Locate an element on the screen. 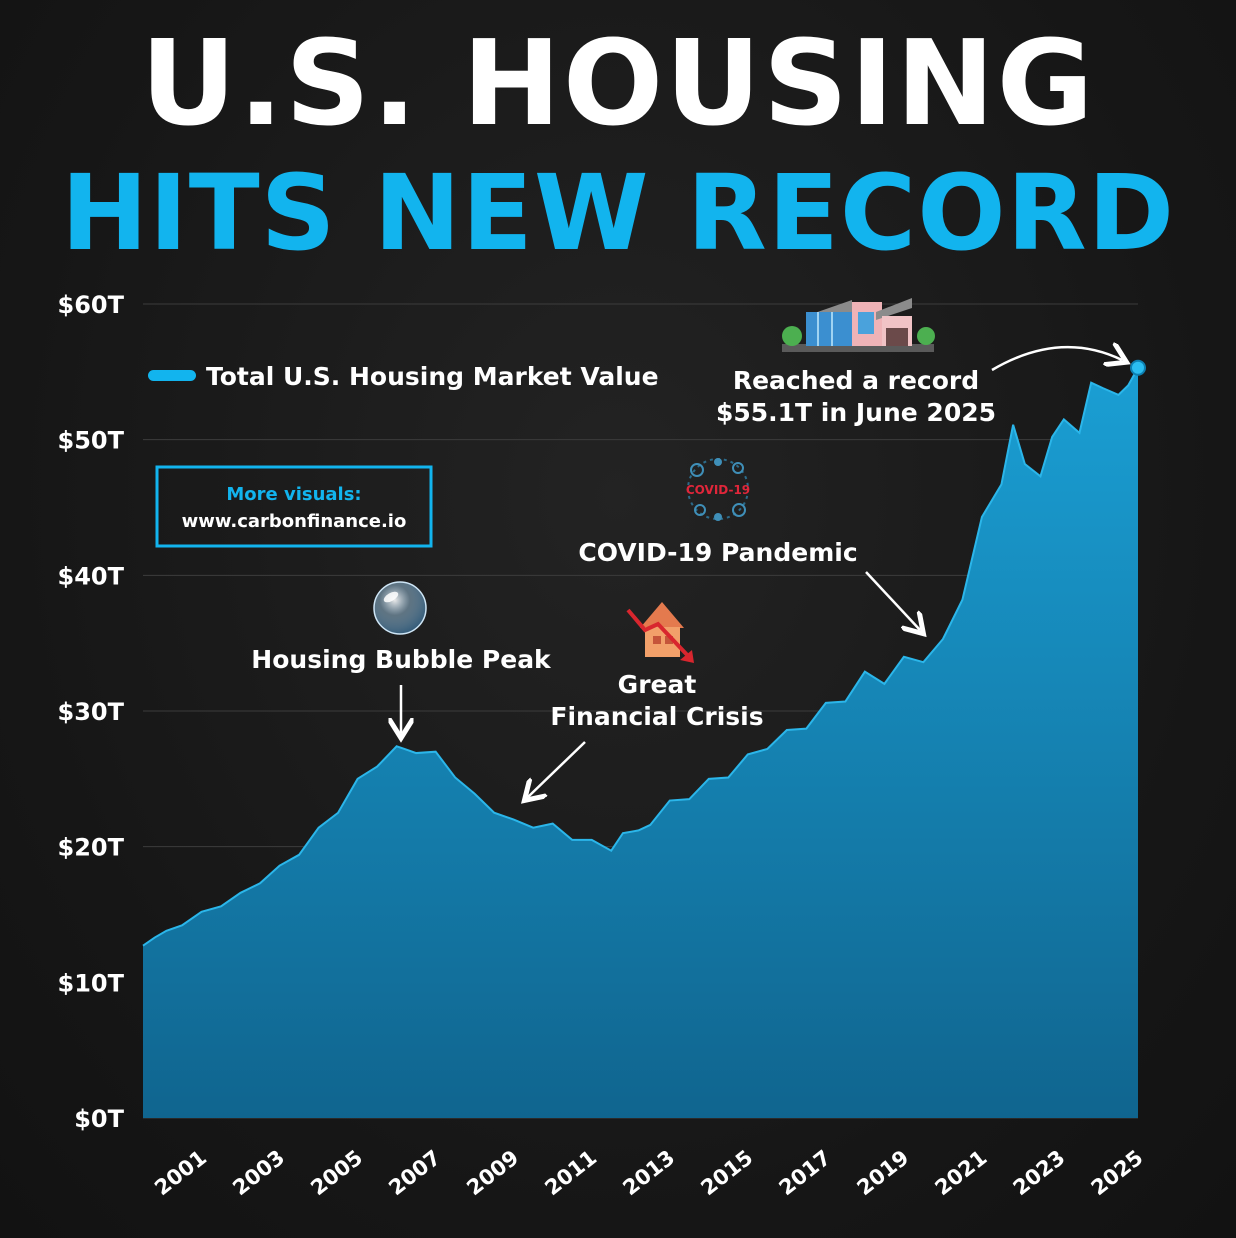 This screenshot has width=1236, height=1238. x-tick-label: 2009 is located at coordinates (492, 1172).